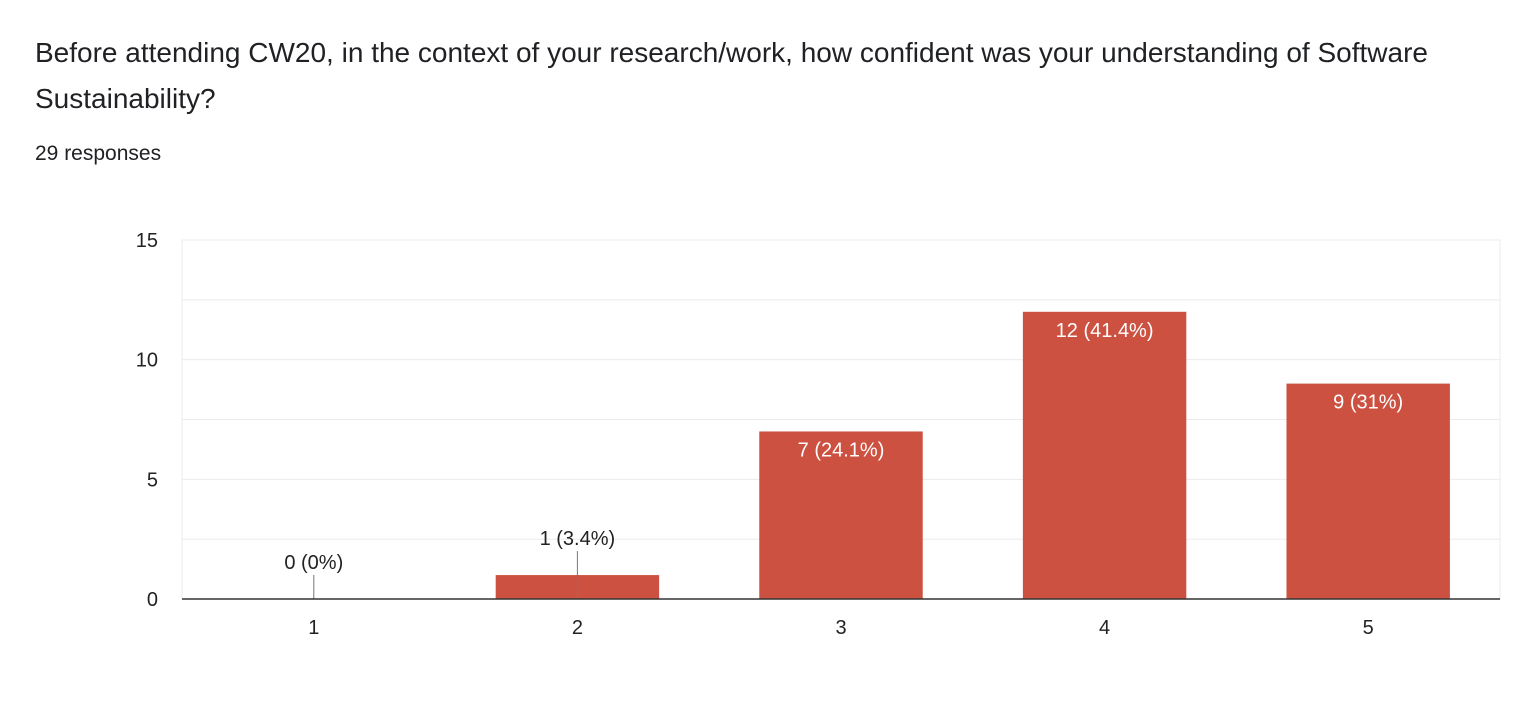  Describe the element at coordinates (1368, 403) in the screenshot. I see `data-label: 9 (31%)` at that location.